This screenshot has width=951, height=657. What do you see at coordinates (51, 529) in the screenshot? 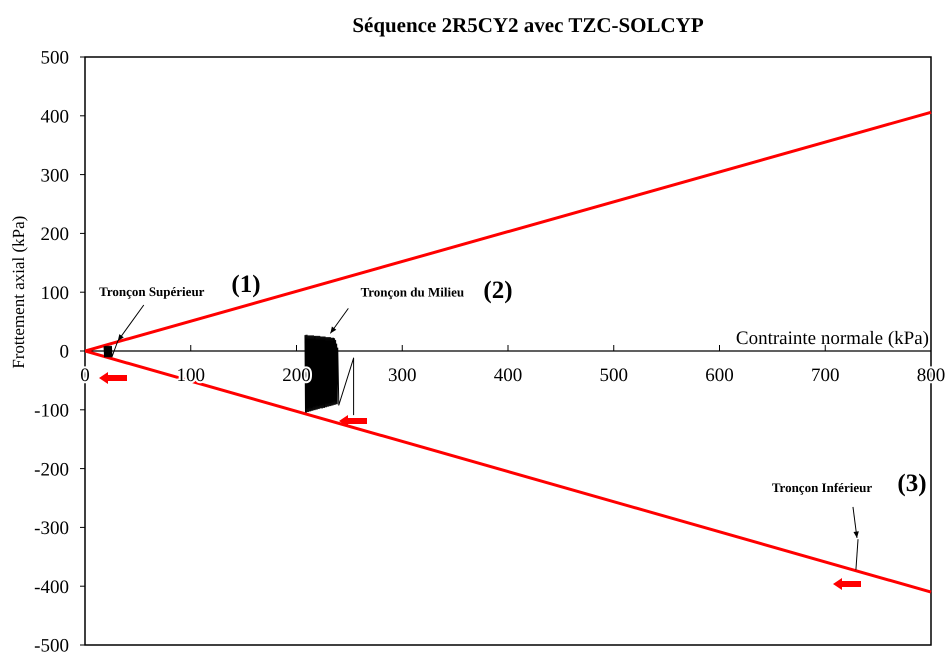
I see `y-tick-label: -300` at bounding box center [51, 529].